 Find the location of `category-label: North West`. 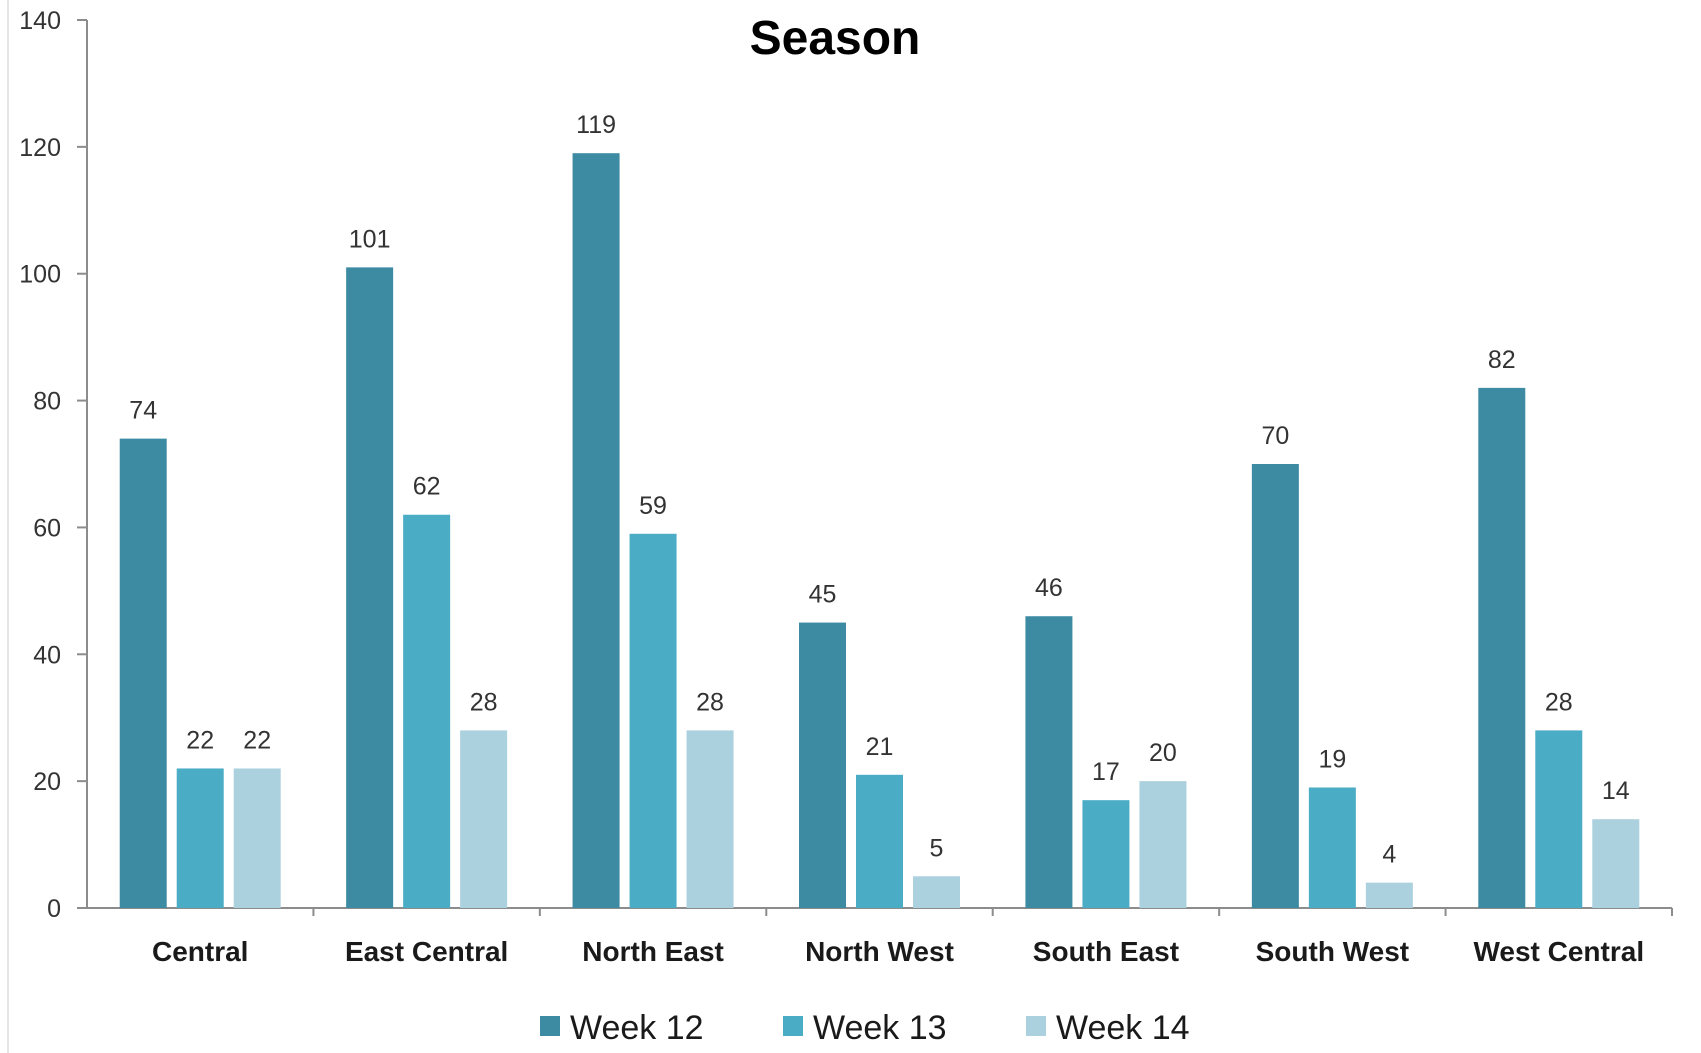

category-label: North West is located at coordinates (879, 951).